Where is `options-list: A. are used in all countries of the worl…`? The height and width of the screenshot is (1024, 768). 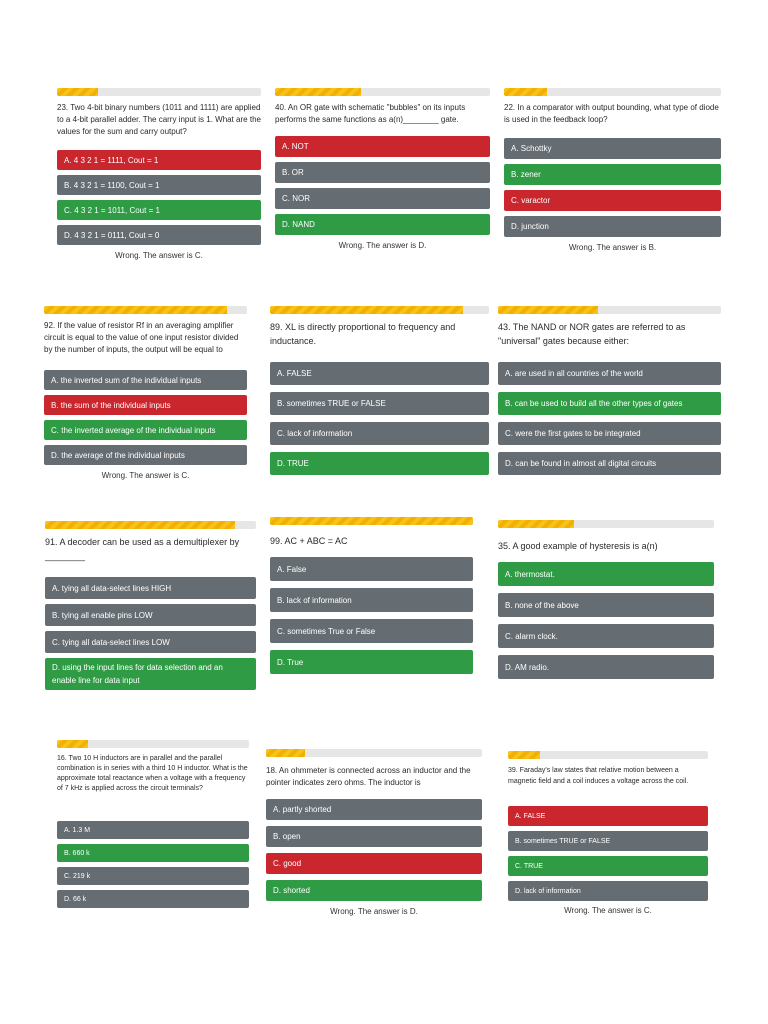 options-list: A. are used in all countries of the worl… is located at coordinates (609, 418).